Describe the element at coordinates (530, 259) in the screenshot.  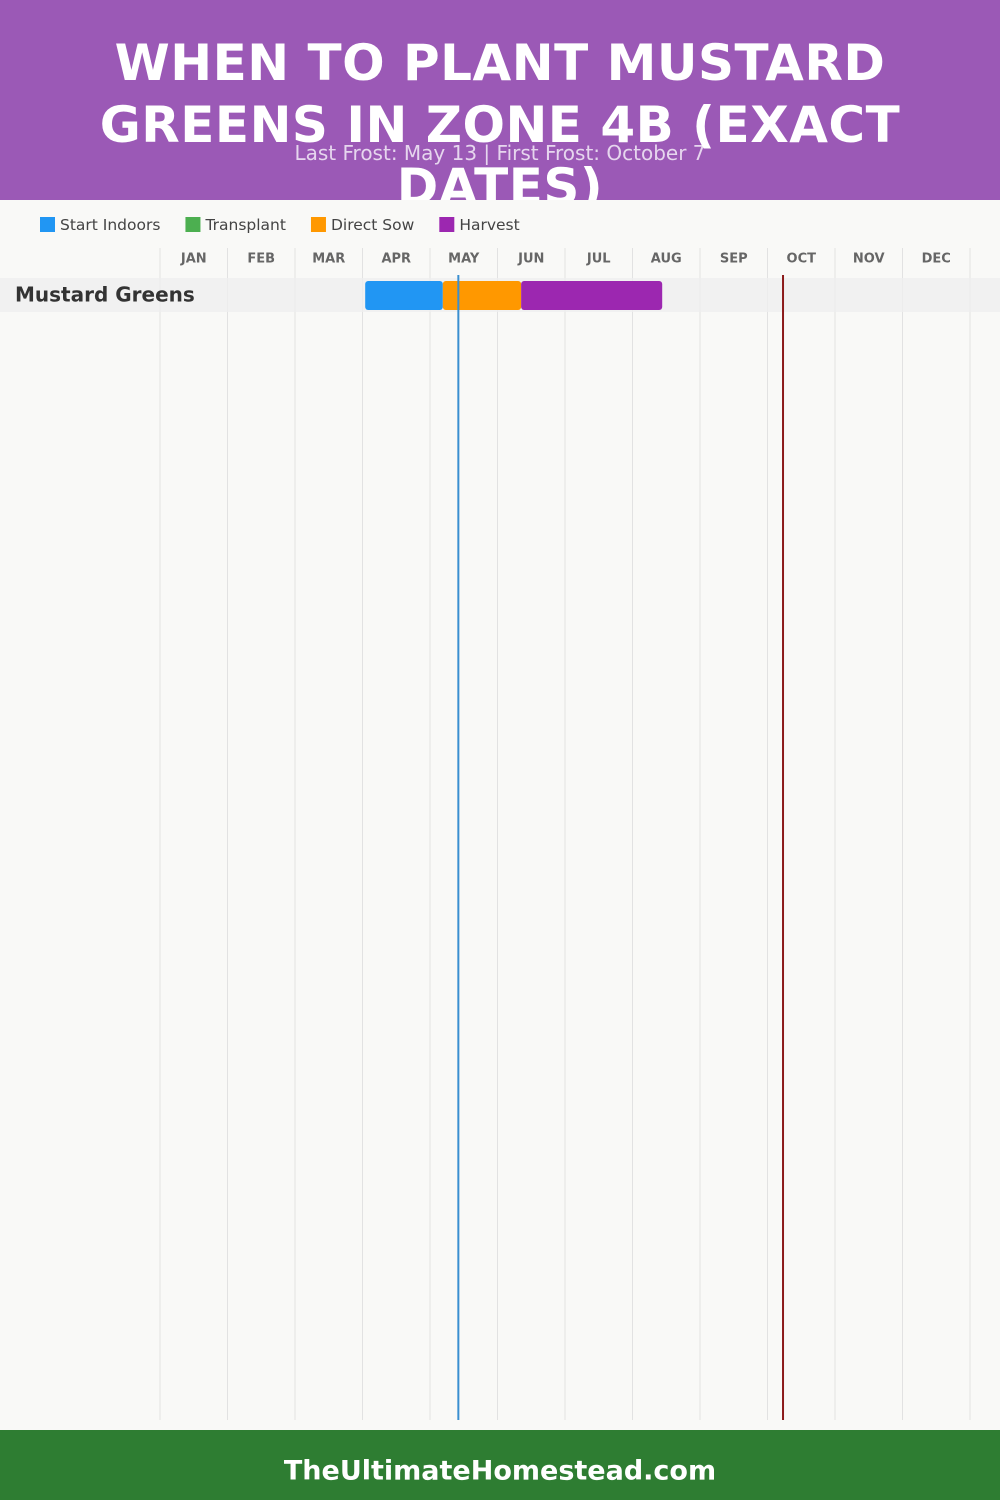
I see `month-label: JUN` at that location.